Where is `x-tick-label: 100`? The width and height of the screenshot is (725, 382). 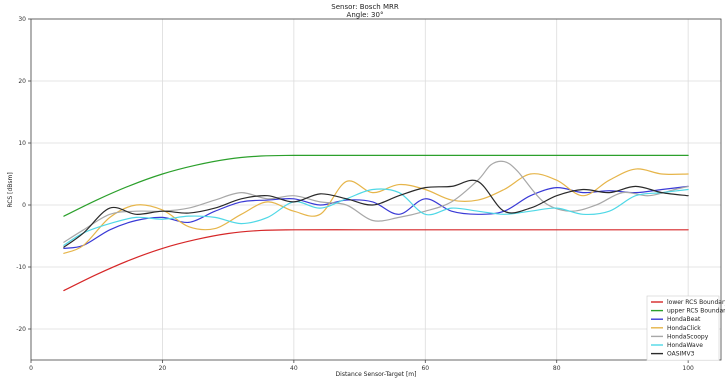
x-tick-label: 100 is located at coordinates (688, 368).